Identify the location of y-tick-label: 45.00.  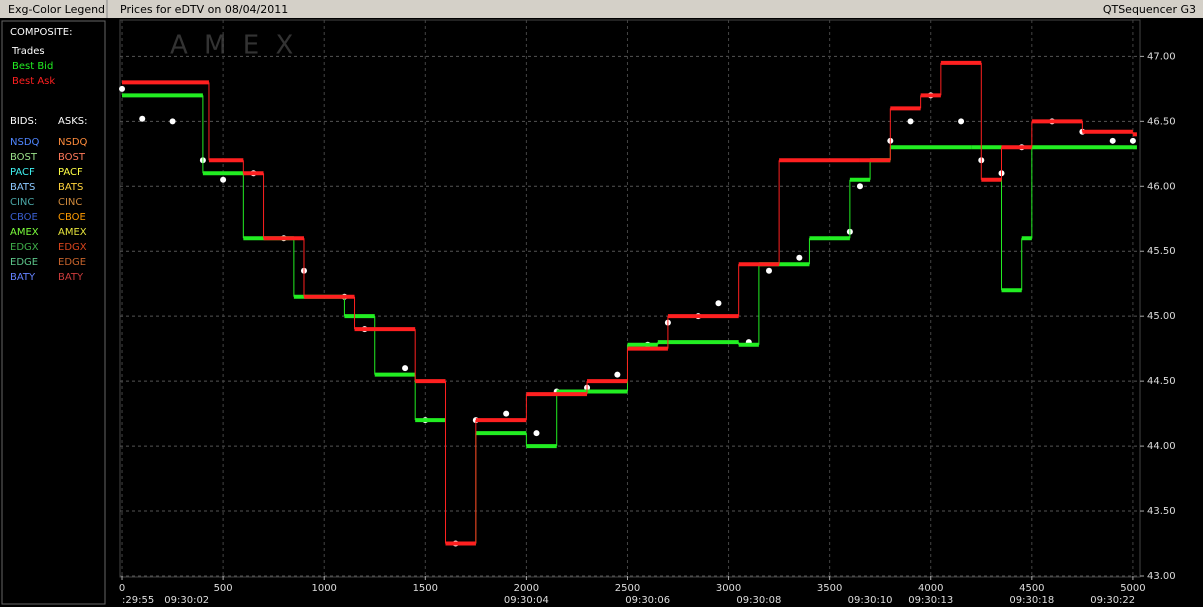
(1161, 316).